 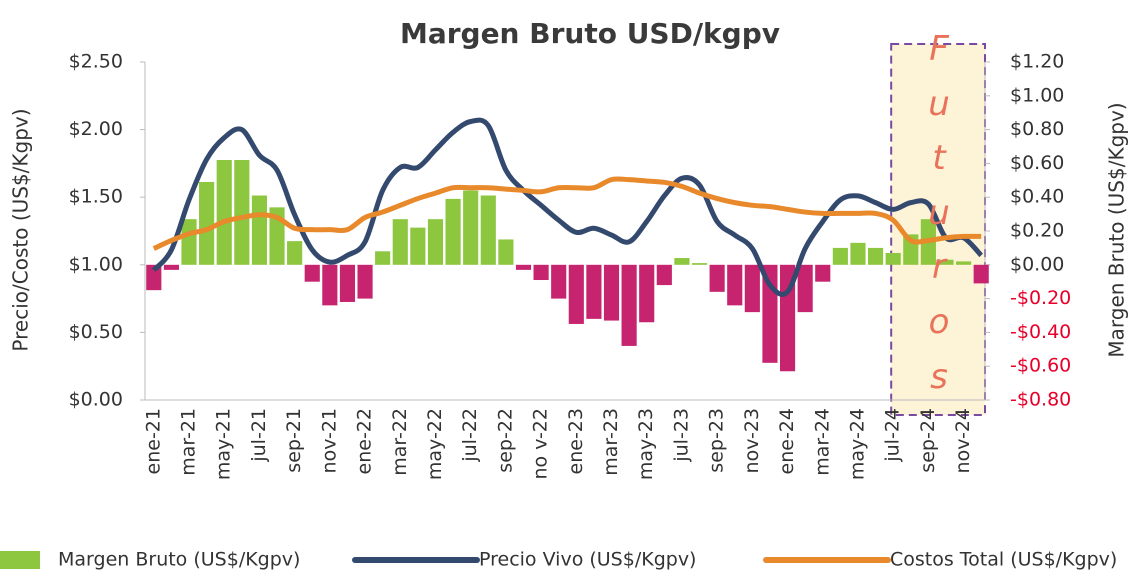 What do you see at coordinates (1040, 366) in the screenshot?
I see `y2-tick-label: -$0.60` at bounding box center [1040, 366].